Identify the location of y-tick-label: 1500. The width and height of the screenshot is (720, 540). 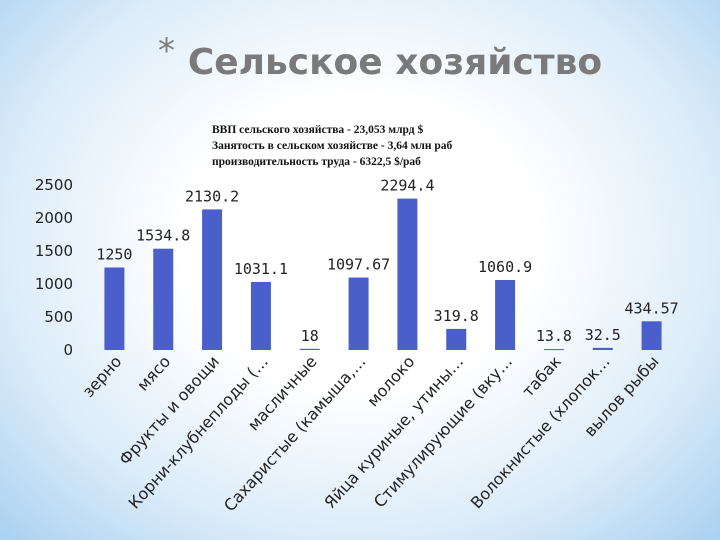
(54, 251).